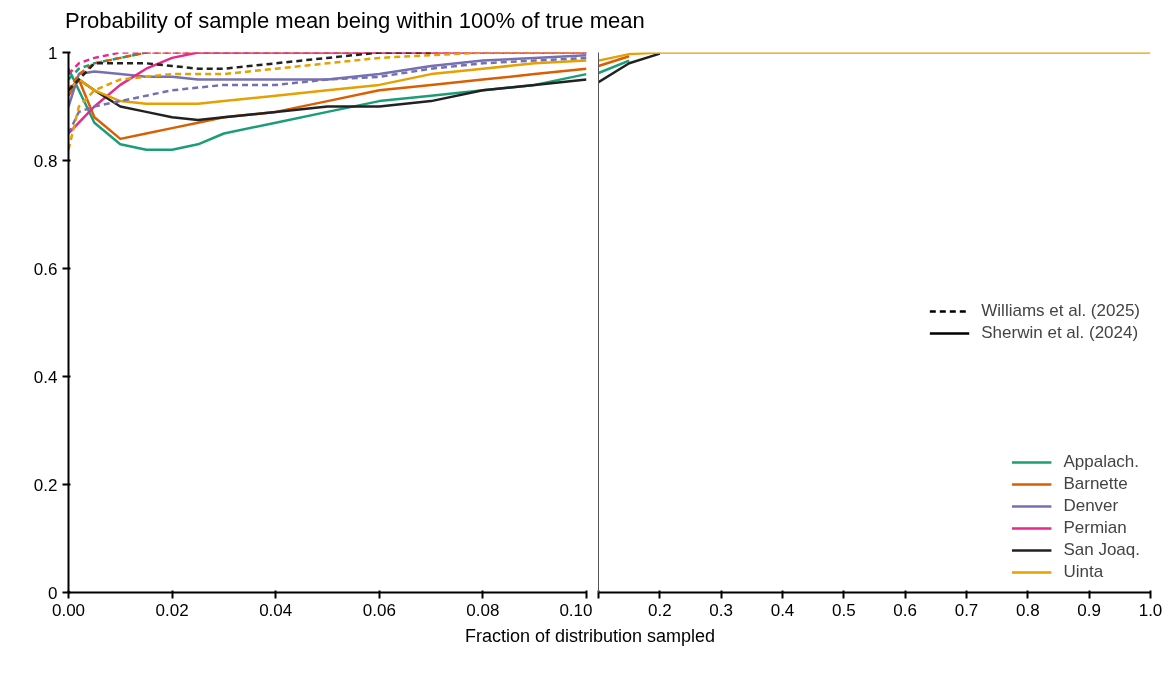 The width and height of the screenshot is (1174, 682). What do you see at coordinates (276, 610) in the screenshot?
I see `x-tick-label: 0.04` at bounding box center [276, 610].